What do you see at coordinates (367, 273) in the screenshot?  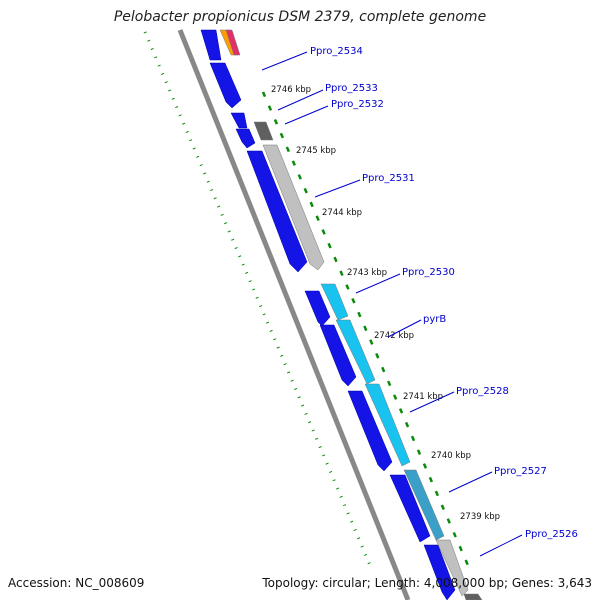 I see `kbp-tick-label: 2743 kbp` at bounding box center [367, 273].